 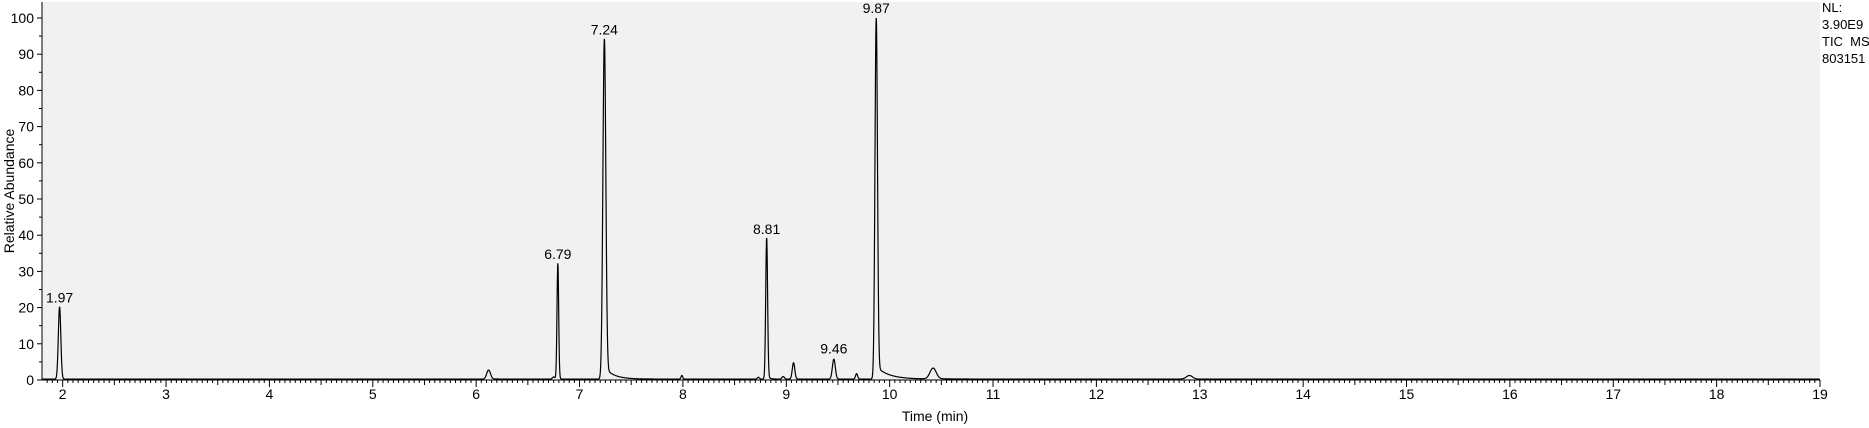 What do you see at coordinates (1097, 394) in the screenshot?
I see `x-tick-label: 12` at bounding box center [1097, 394].